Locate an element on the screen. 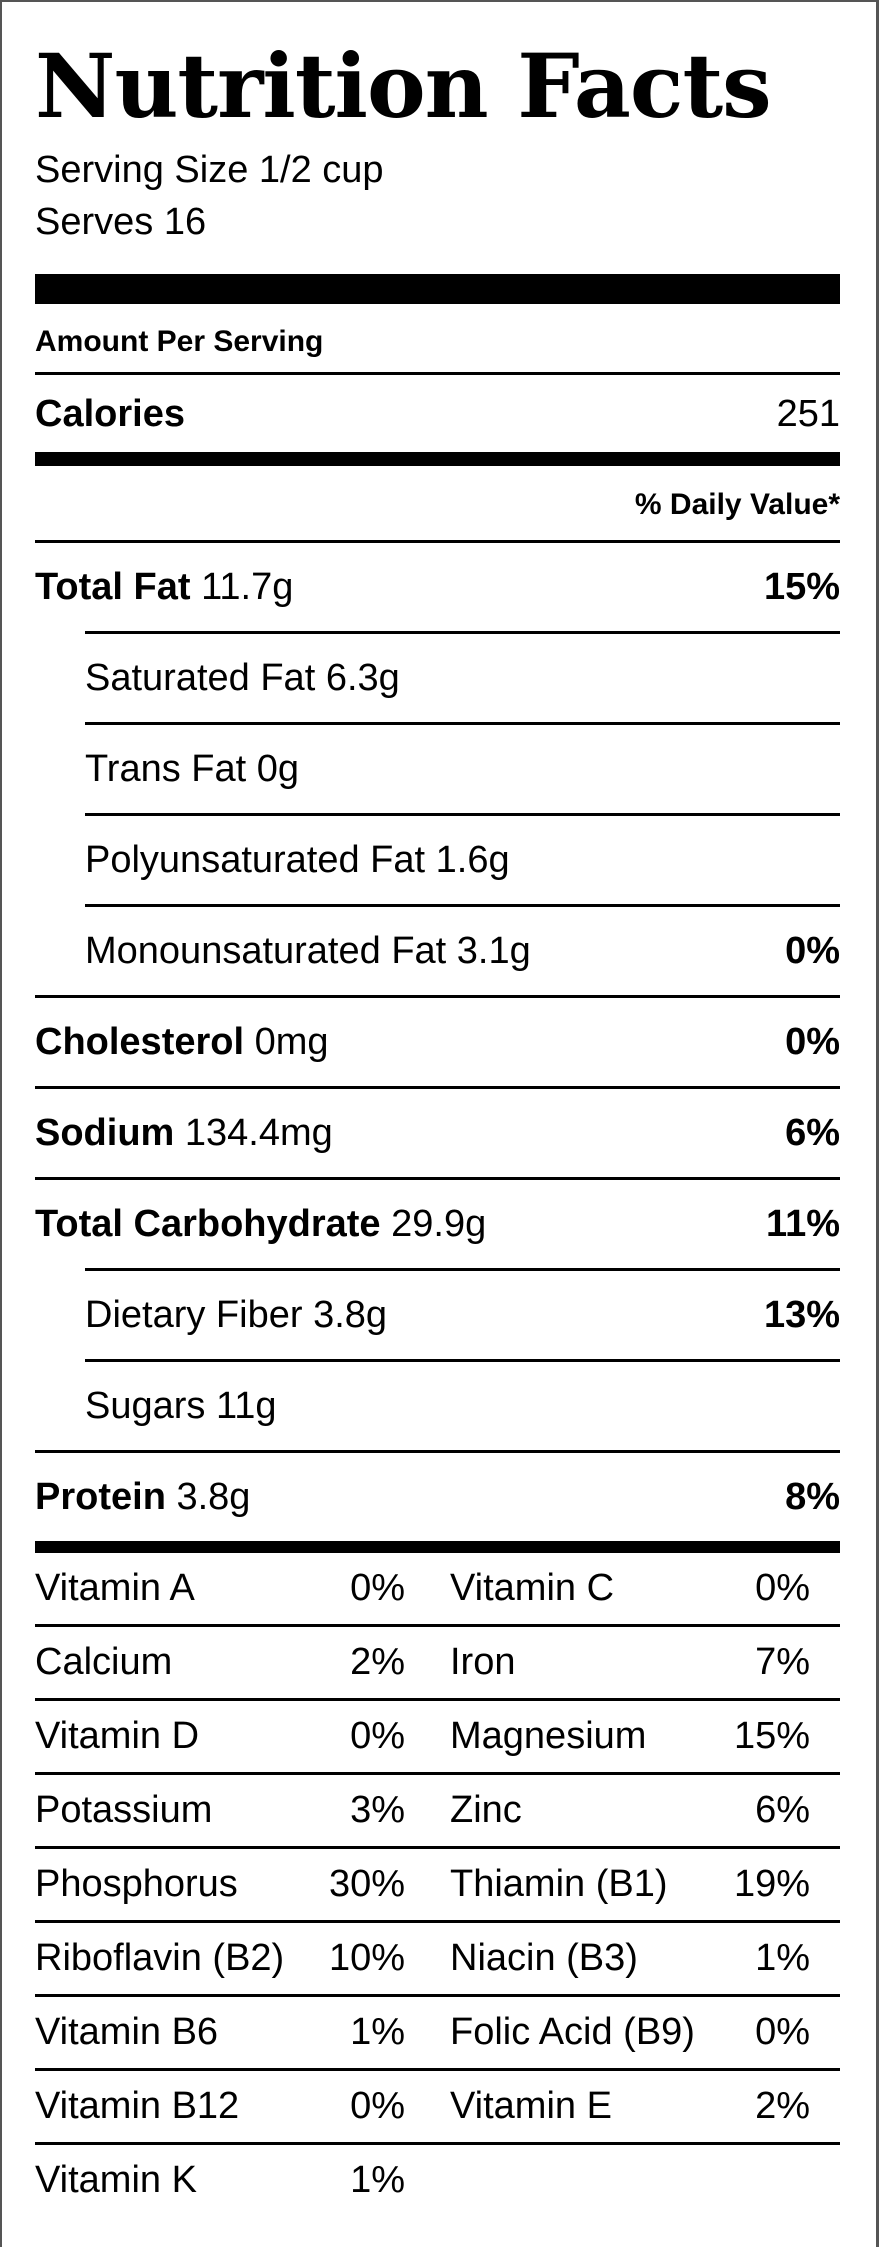 The height and width of the screenshot is (2249, 885). calories-value: 251 is located at coordinates (808, 414).